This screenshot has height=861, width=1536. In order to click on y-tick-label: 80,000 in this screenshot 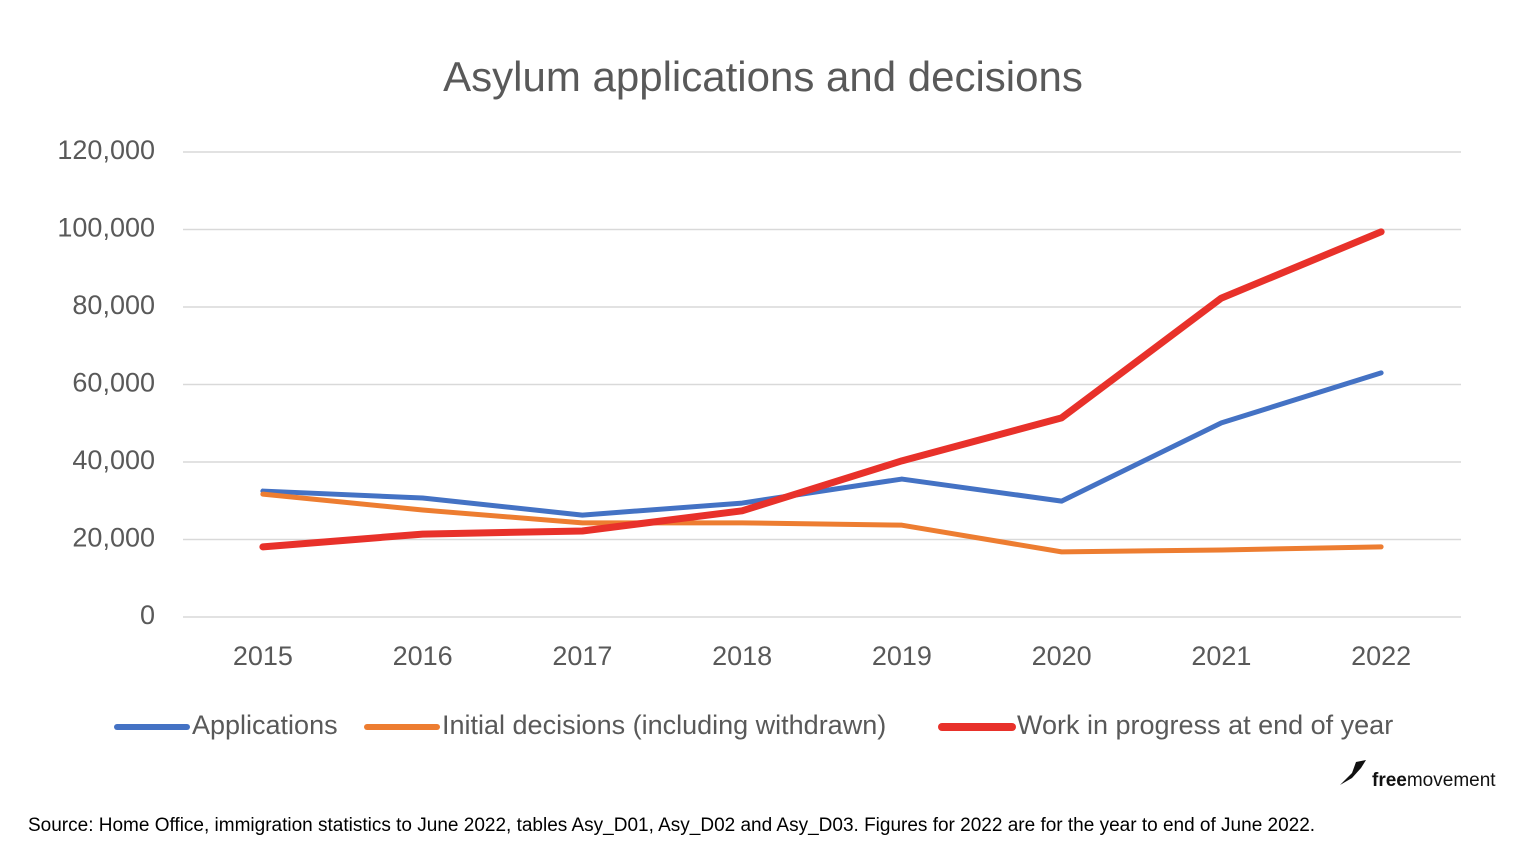, I will do `click(113, 305)`.